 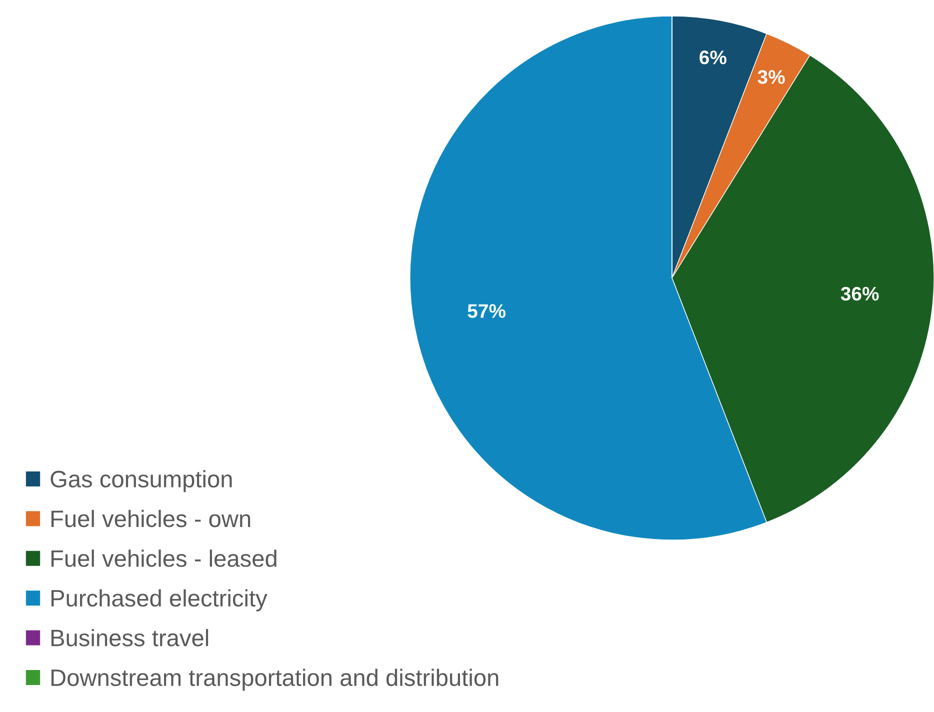 What do you see at coordinates (859, 293) in the screenshot?
I see `data-label: 36%` at bounding box center [859, 293].